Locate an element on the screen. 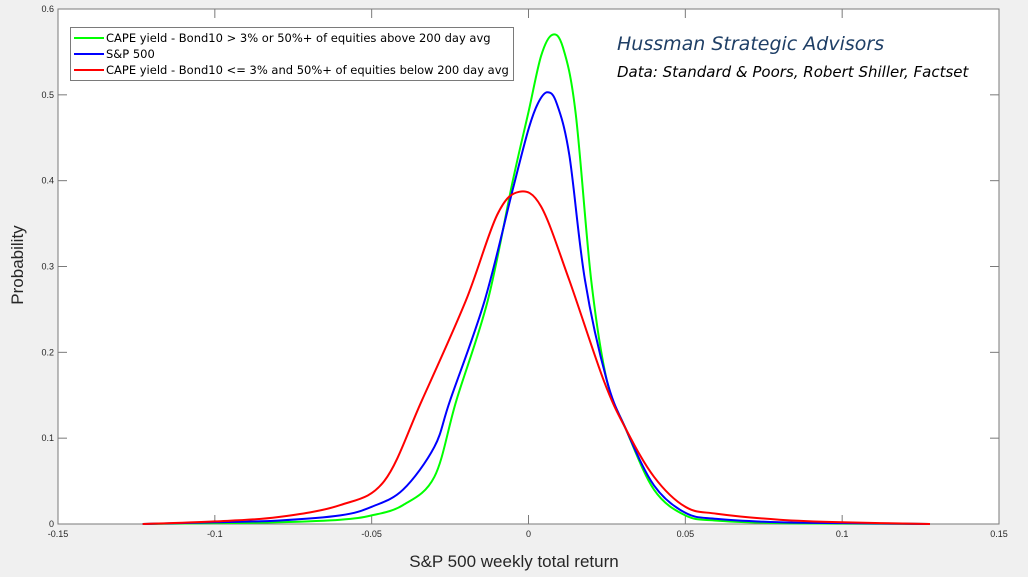  legend-swatch-red is located at coordinates (89, 70).